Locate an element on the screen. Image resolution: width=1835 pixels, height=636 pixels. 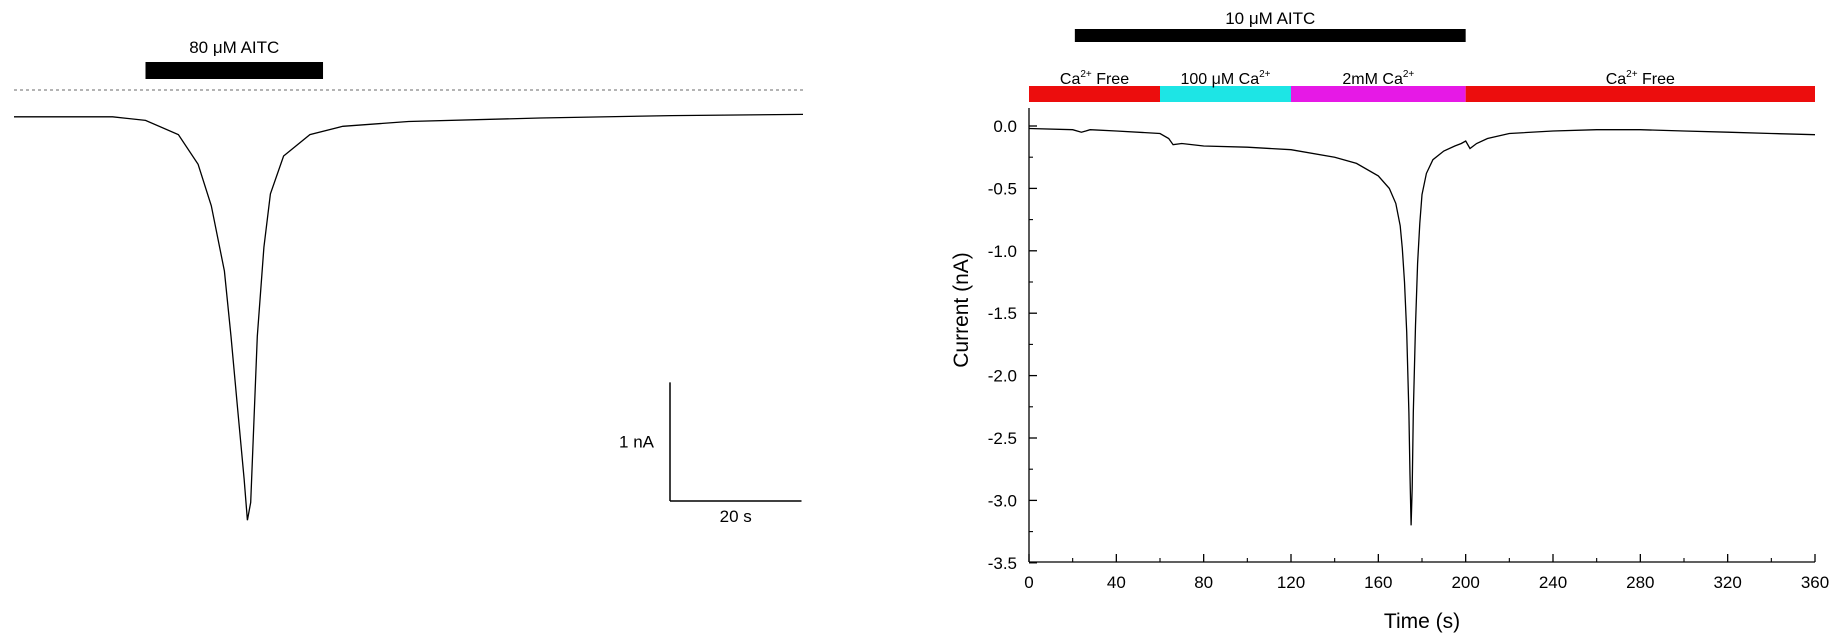
x-tick-label: 160 is located at coordinates (1378, 582).